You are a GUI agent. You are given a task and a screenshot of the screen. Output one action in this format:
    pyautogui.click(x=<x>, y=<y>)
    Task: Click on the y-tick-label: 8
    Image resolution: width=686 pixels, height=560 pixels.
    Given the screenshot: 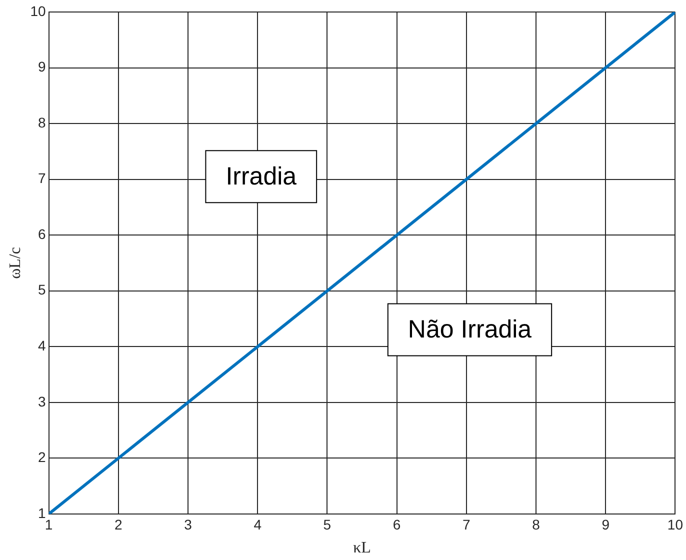 What is the action you would take?
    pyautogui.click(x=42, y=122)
    